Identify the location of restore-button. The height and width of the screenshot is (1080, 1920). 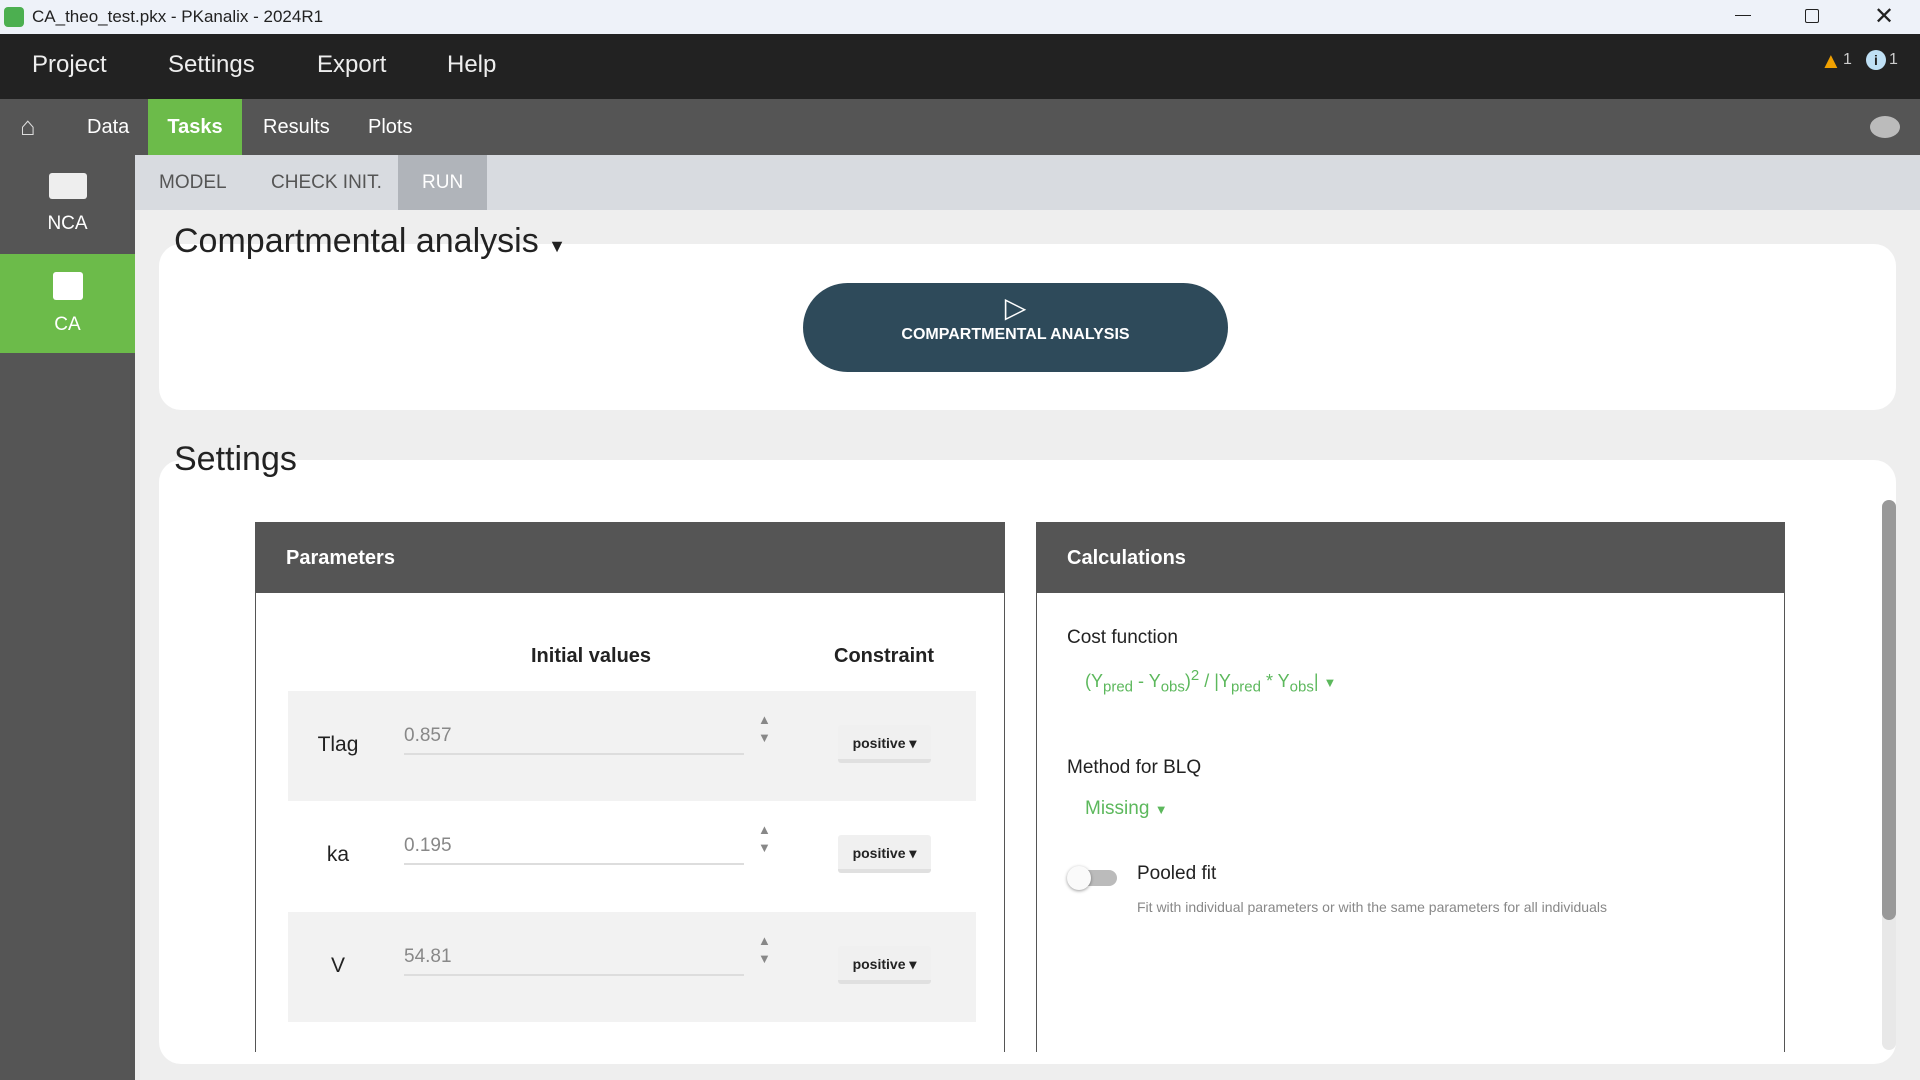
(1812, 16).